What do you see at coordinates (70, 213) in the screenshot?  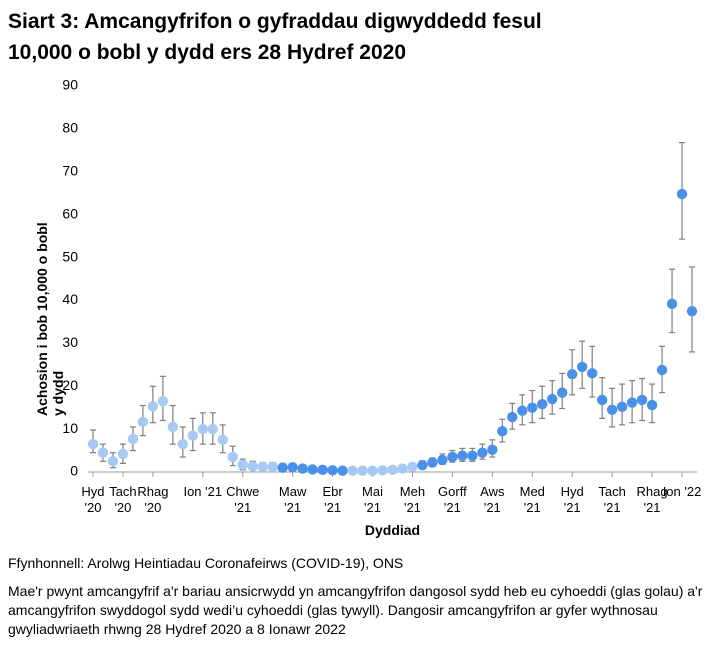 I see `y-tick-label: 60` at bounding box center [70, 213].